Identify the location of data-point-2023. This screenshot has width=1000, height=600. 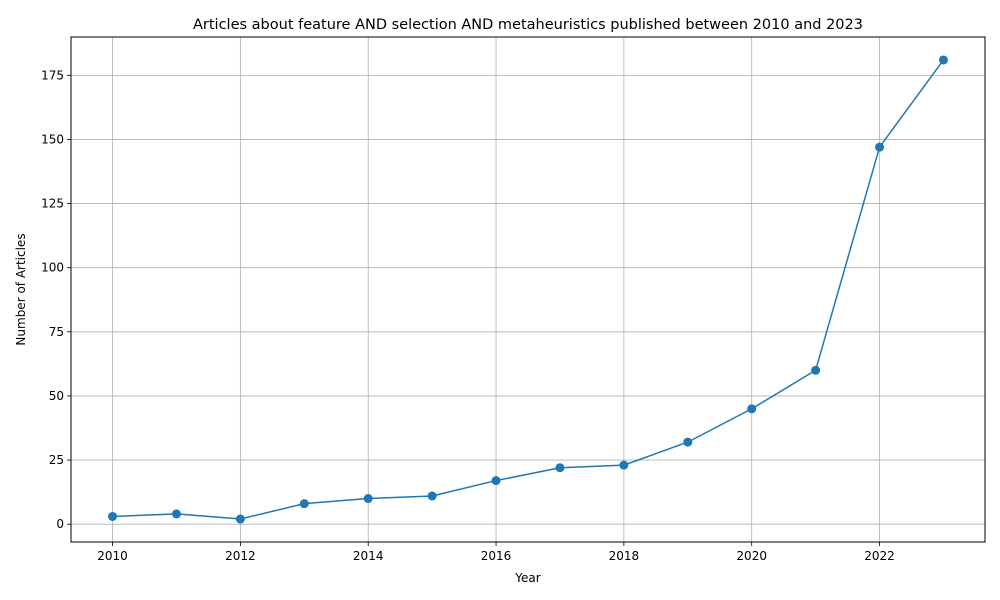
(943, 60).